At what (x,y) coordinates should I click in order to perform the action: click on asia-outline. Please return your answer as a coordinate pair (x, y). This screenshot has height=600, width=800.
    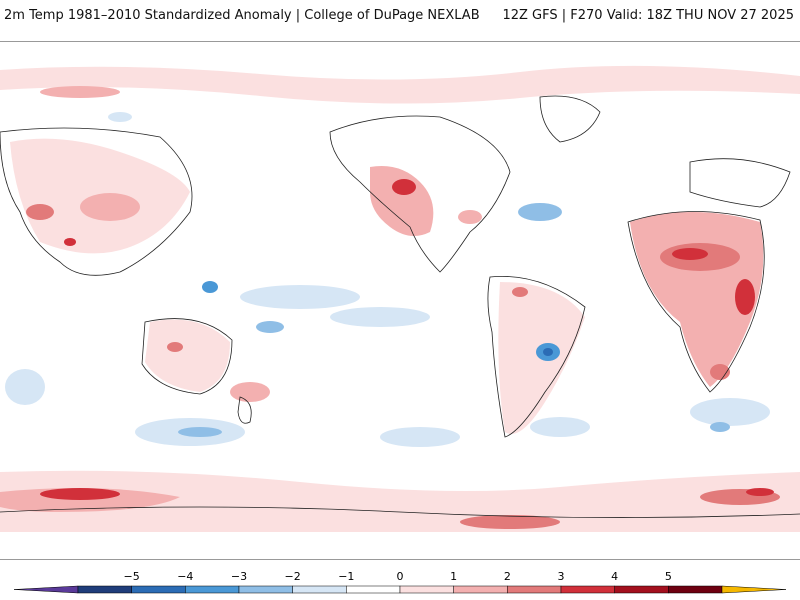
    Looking at the image, I should click on (96, 201).